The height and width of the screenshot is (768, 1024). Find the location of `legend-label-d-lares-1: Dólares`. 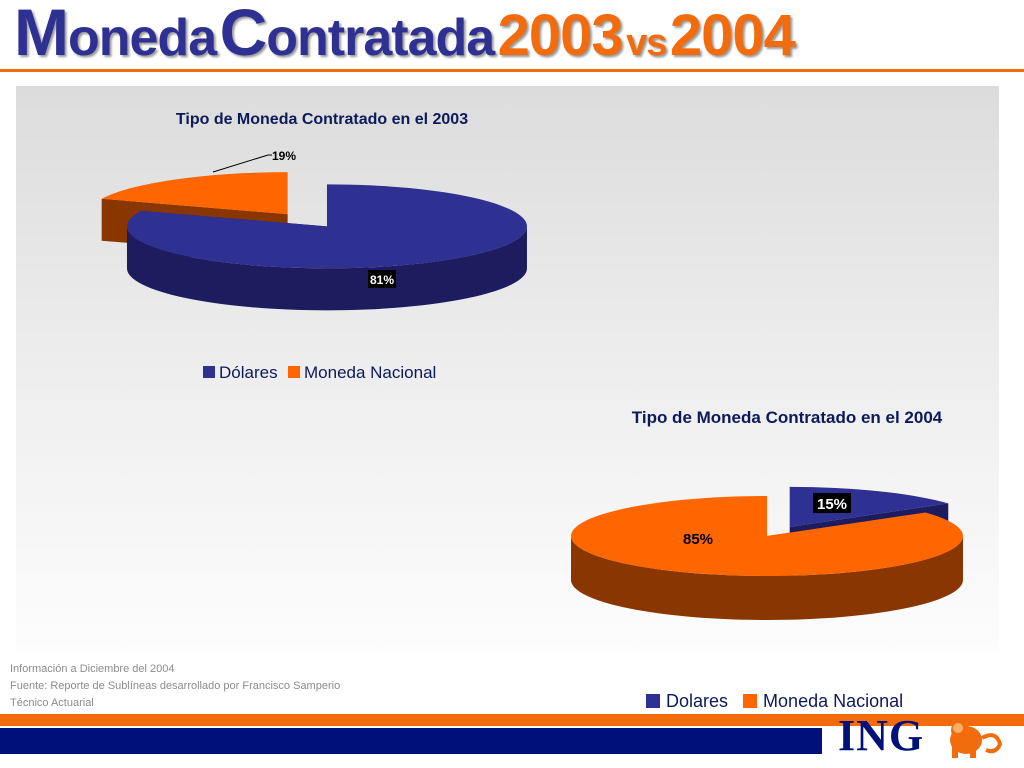

legend-label-d-lares-1: Dólares is located at coordinates (248, 372).